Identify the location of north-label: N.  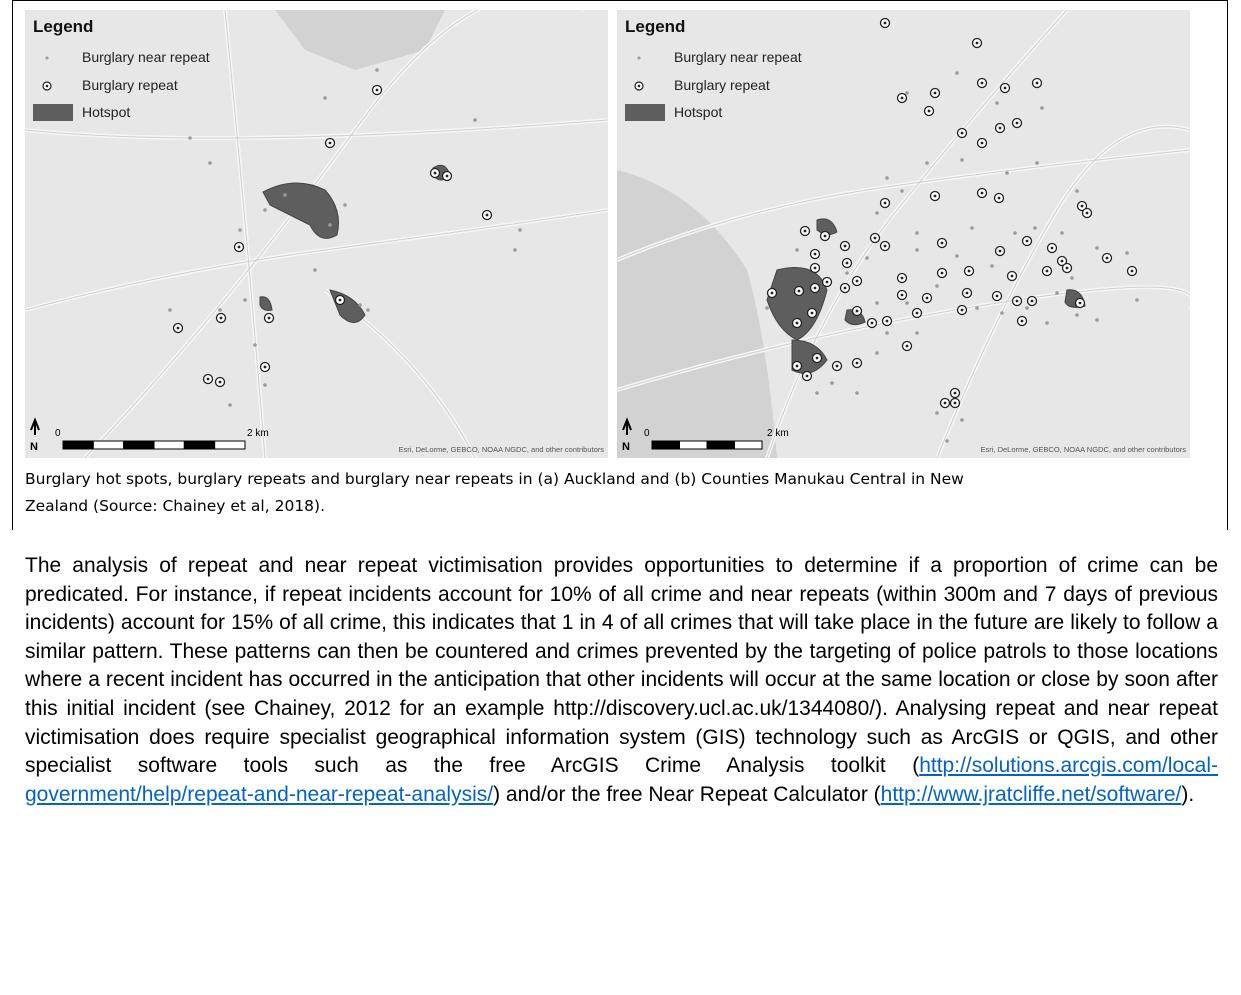
(626, 447).